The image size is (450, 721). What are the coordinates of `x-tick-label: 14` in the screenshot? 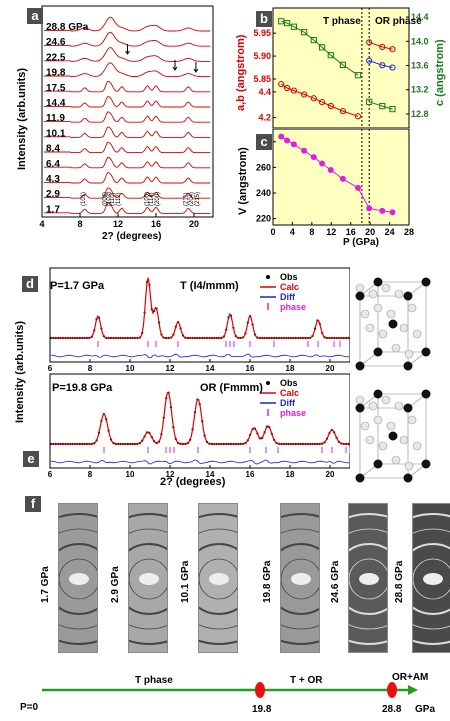 It's located at (210, 367).